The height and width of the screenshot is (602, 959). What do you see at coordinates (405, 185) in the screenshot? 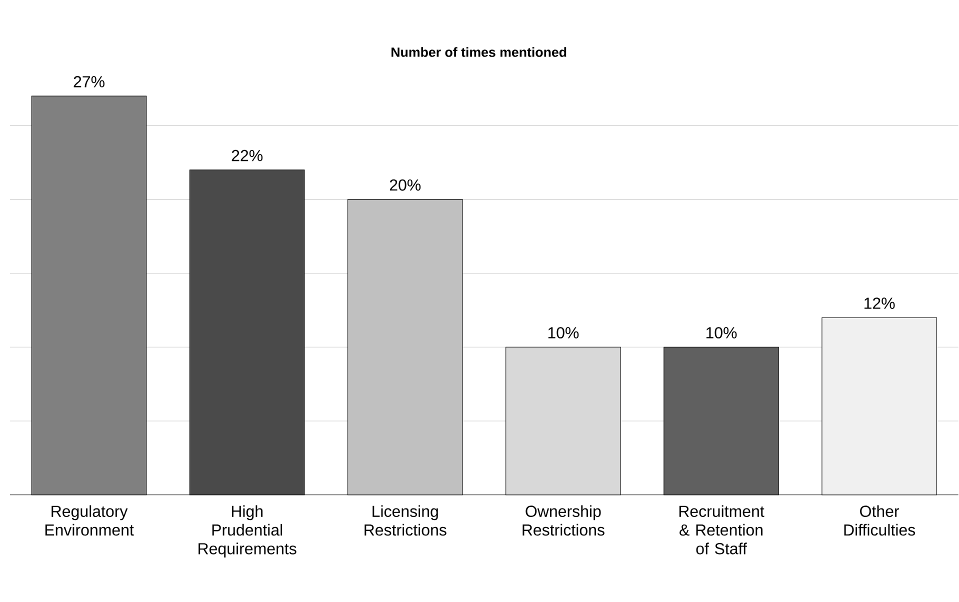
I see `data-label: 20%` at bounding box center [405, 185].